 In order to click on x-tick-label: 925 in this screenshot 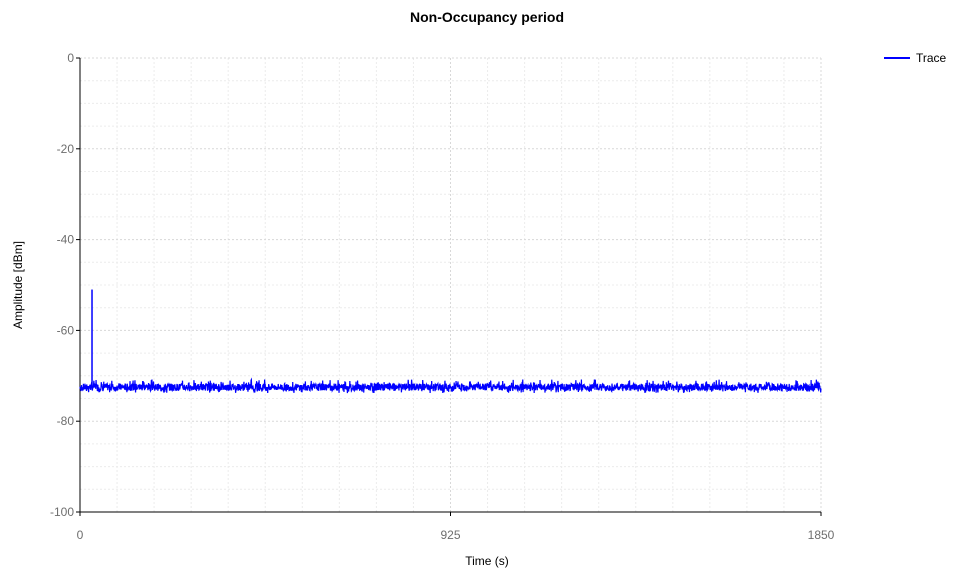, I will do `click(450, 535)`.